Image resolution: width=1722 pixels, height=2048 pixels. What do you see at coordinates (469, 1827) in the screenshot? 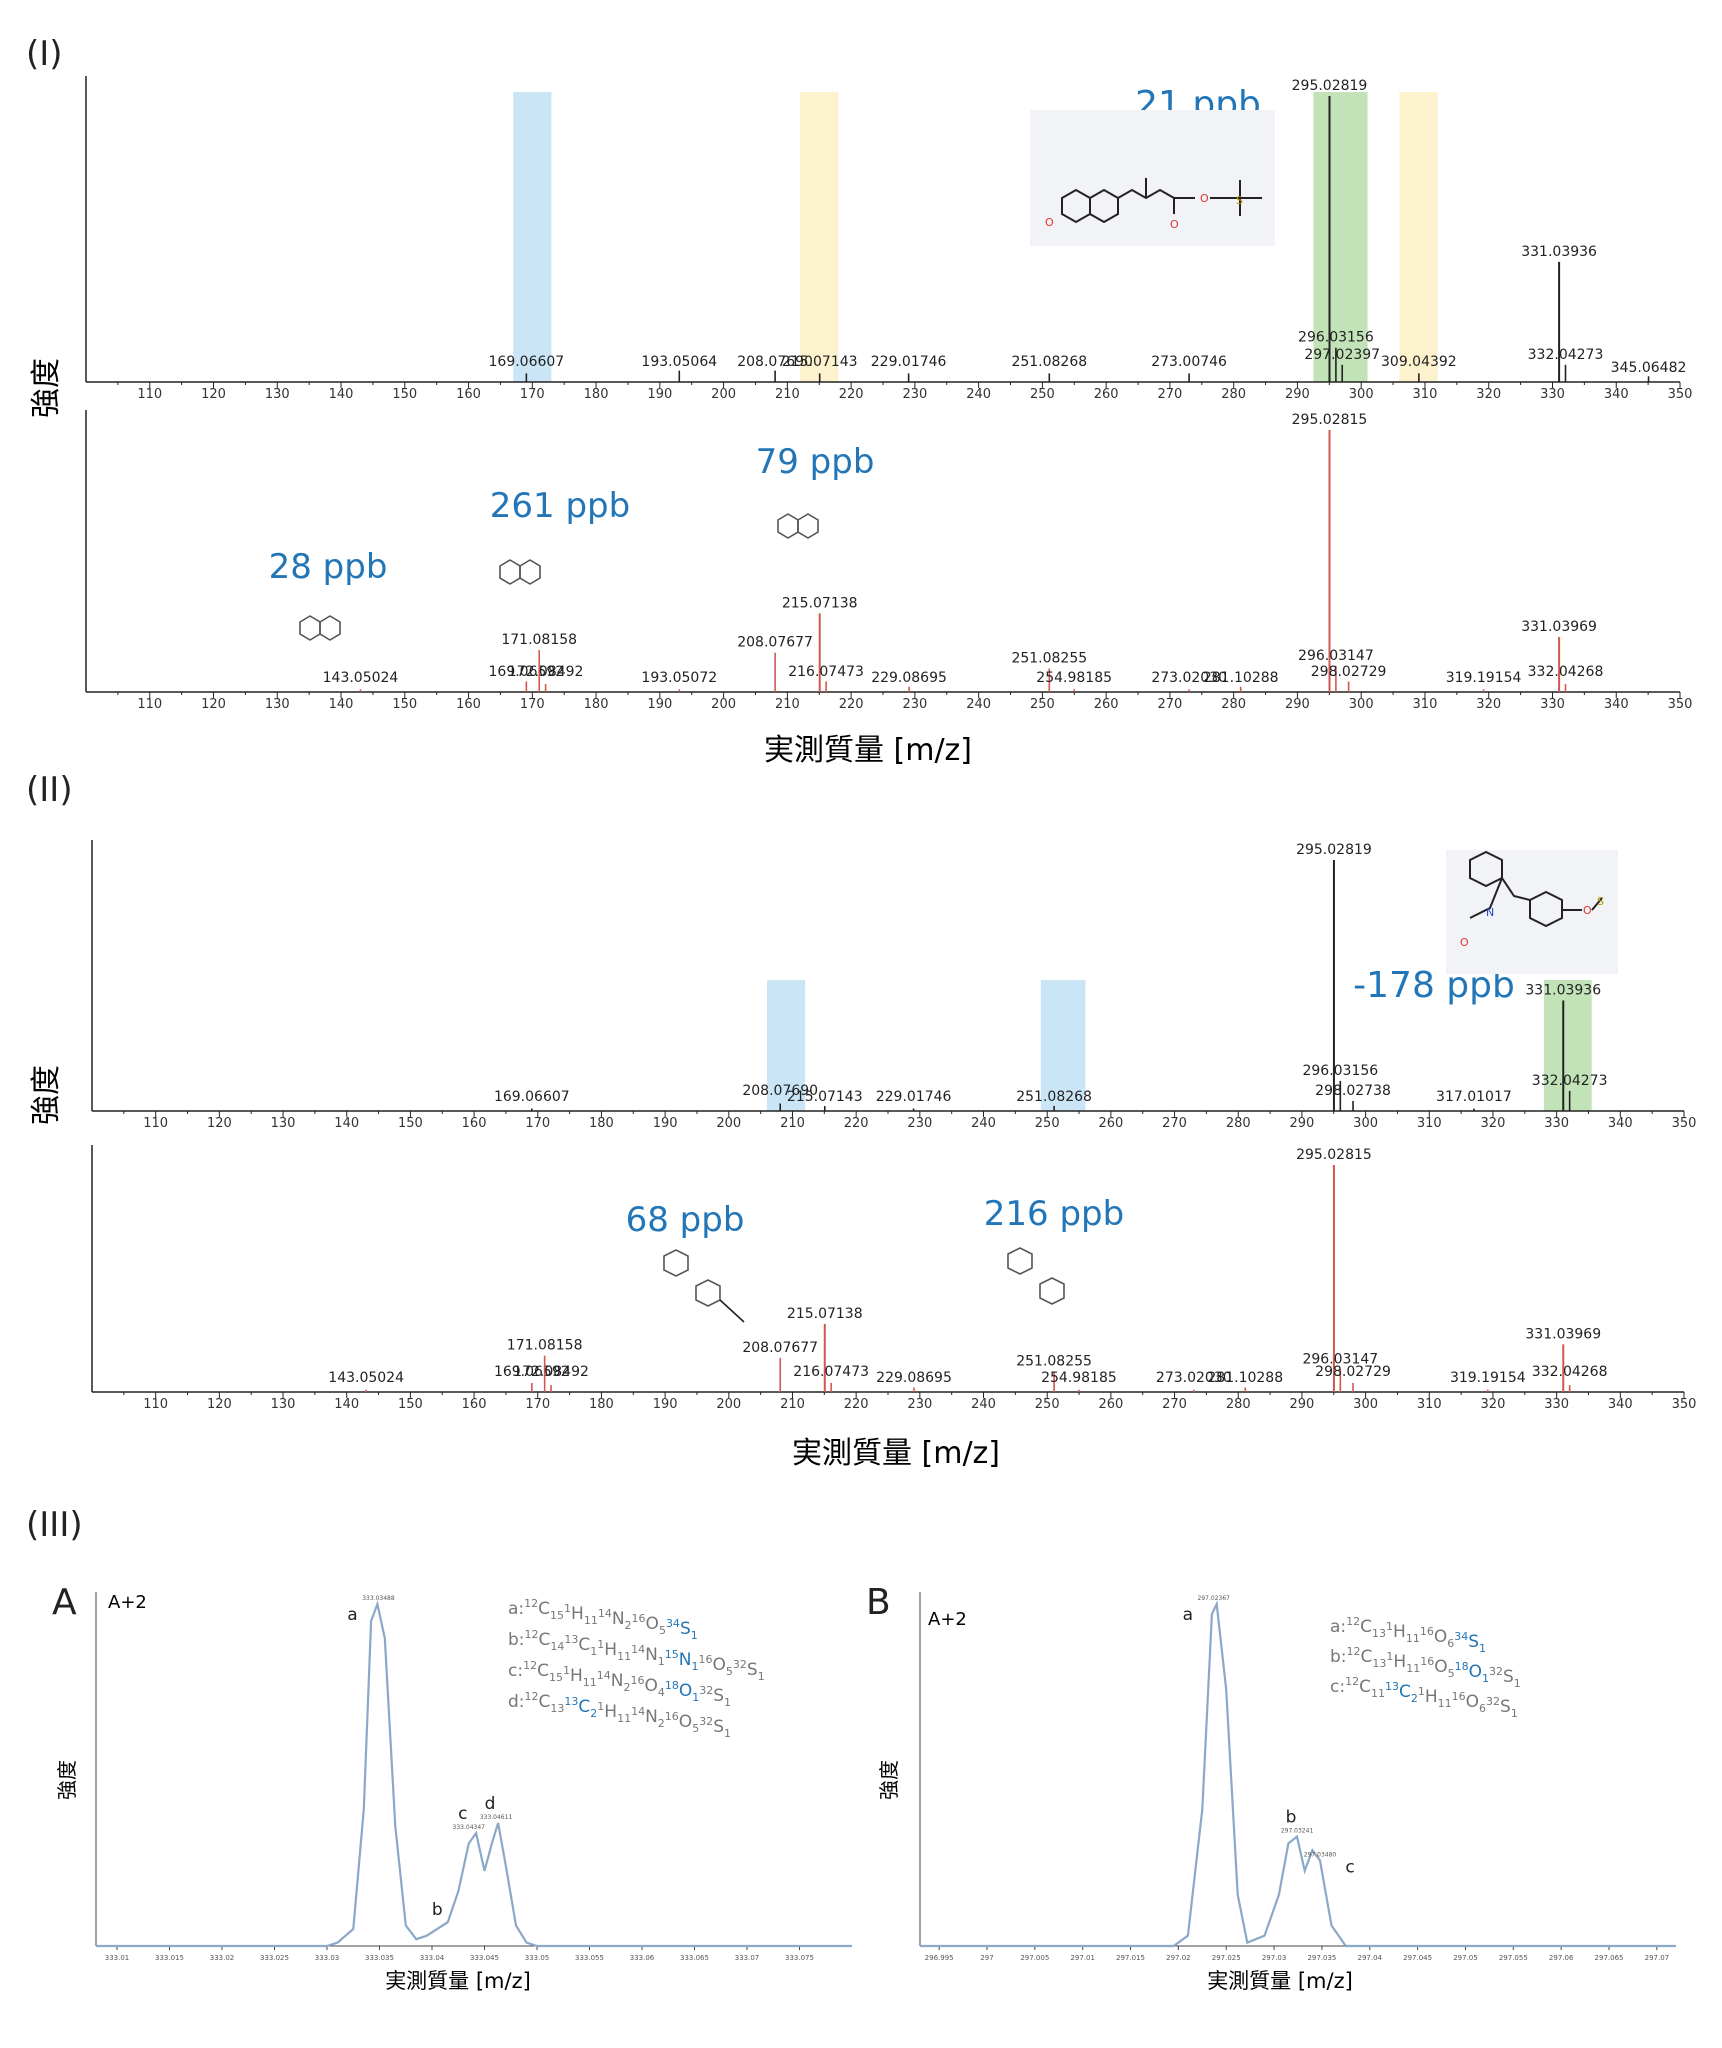
I see `peak-mz-label: 333.04347` at bounding box center [469, 1827].